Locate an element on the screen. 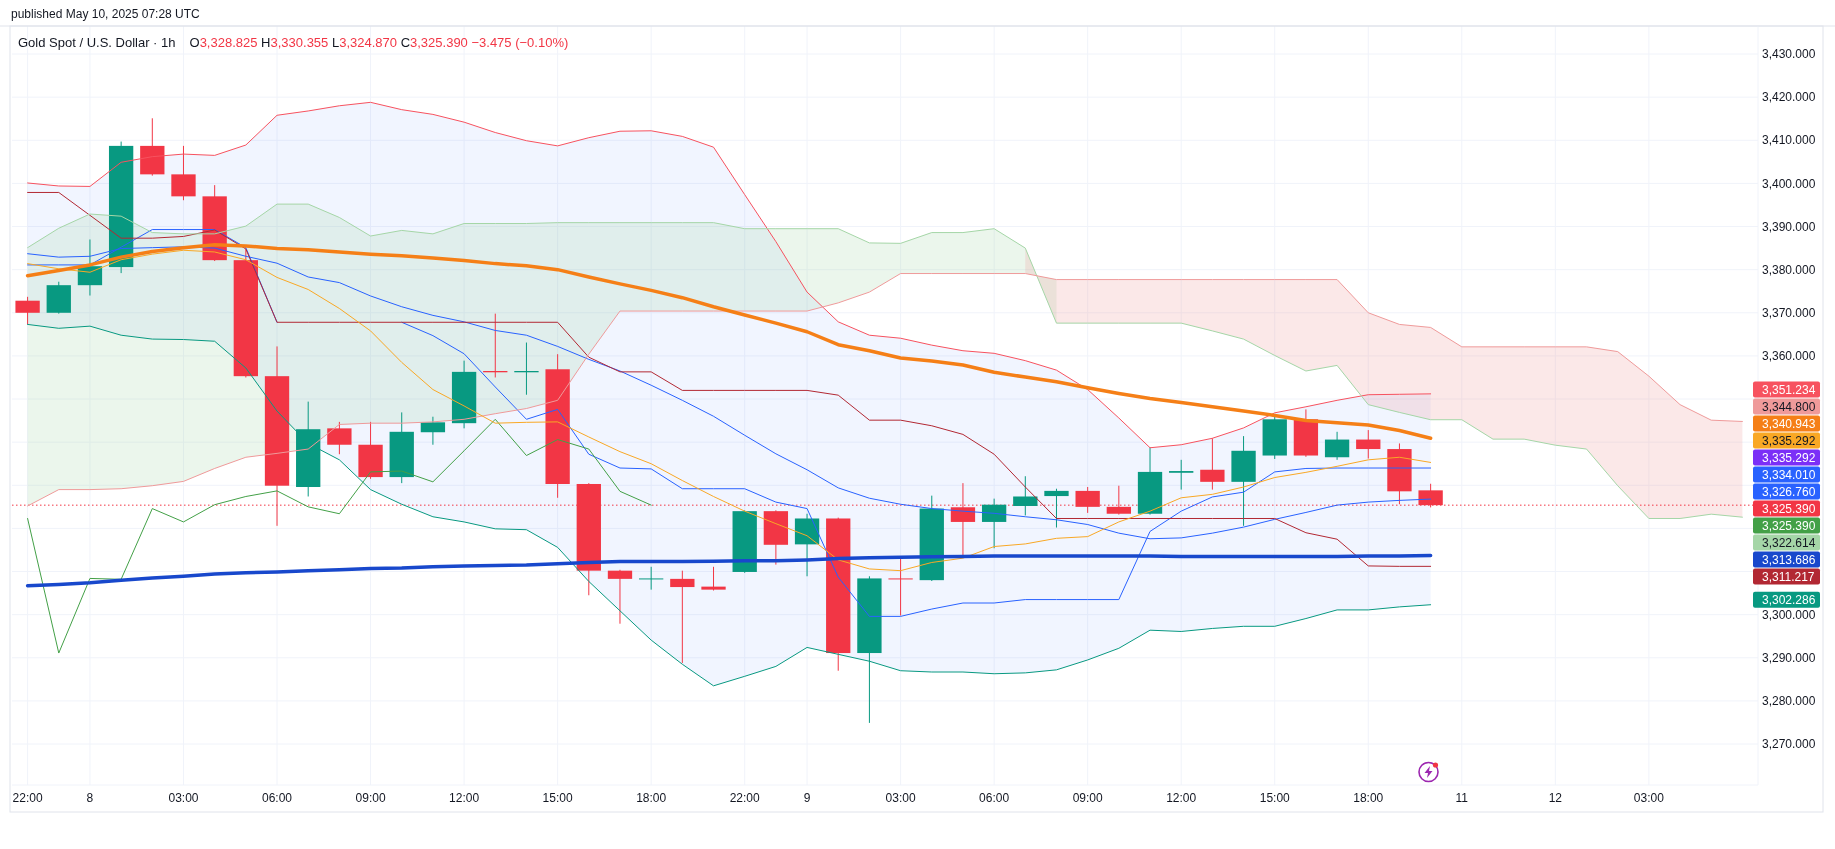  x-tick-label: 9 is located at coordinates (807, 798).